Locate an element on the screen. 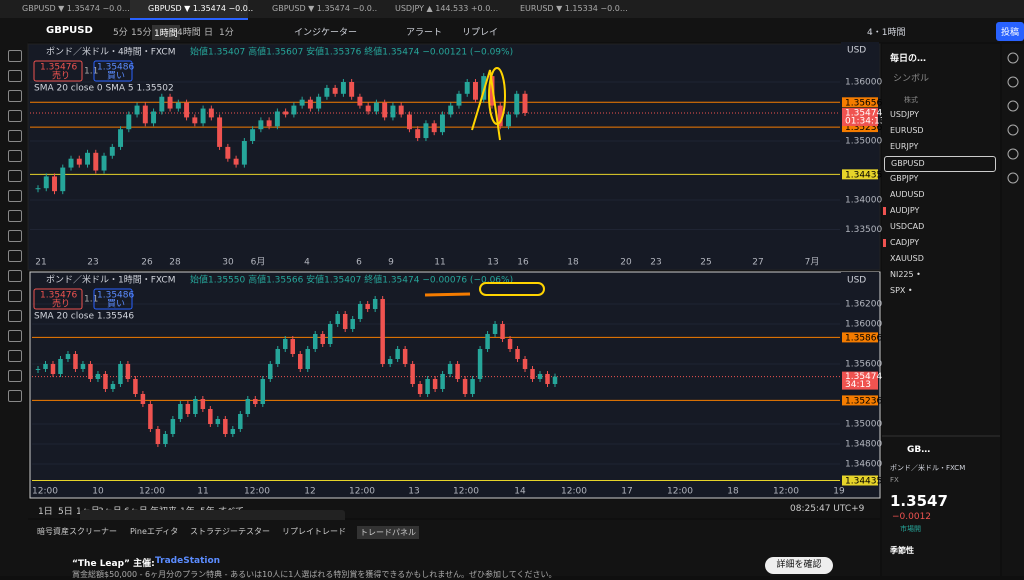 The image size is (1024, 580). watchlist-row: XAUUSD is located at coordinates (907, 258).